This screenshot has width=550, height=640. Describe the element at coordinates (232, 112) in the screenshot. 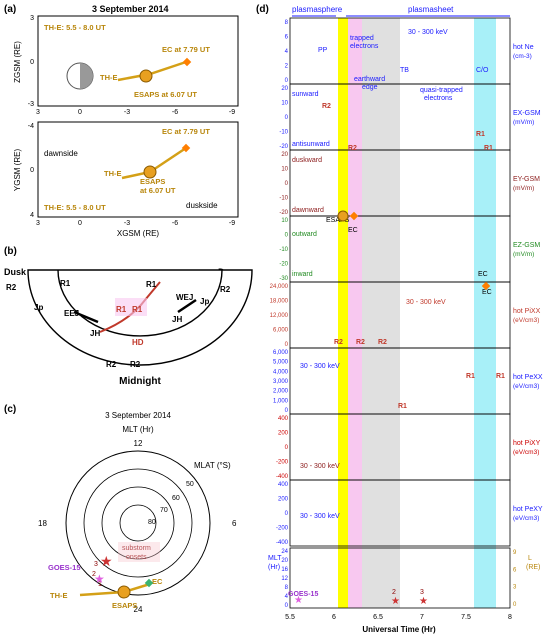

I see `panel-a-xtick-4: -9` at that location.